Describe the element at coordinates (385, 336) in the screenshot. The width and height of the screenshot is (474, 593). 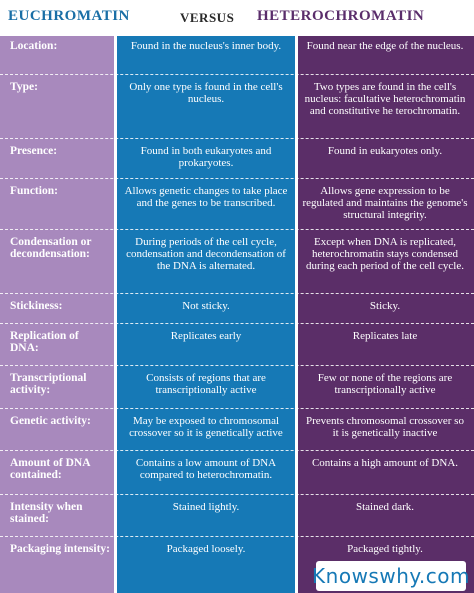
I see `heterochromatin-cell: Replicates late` at that location.